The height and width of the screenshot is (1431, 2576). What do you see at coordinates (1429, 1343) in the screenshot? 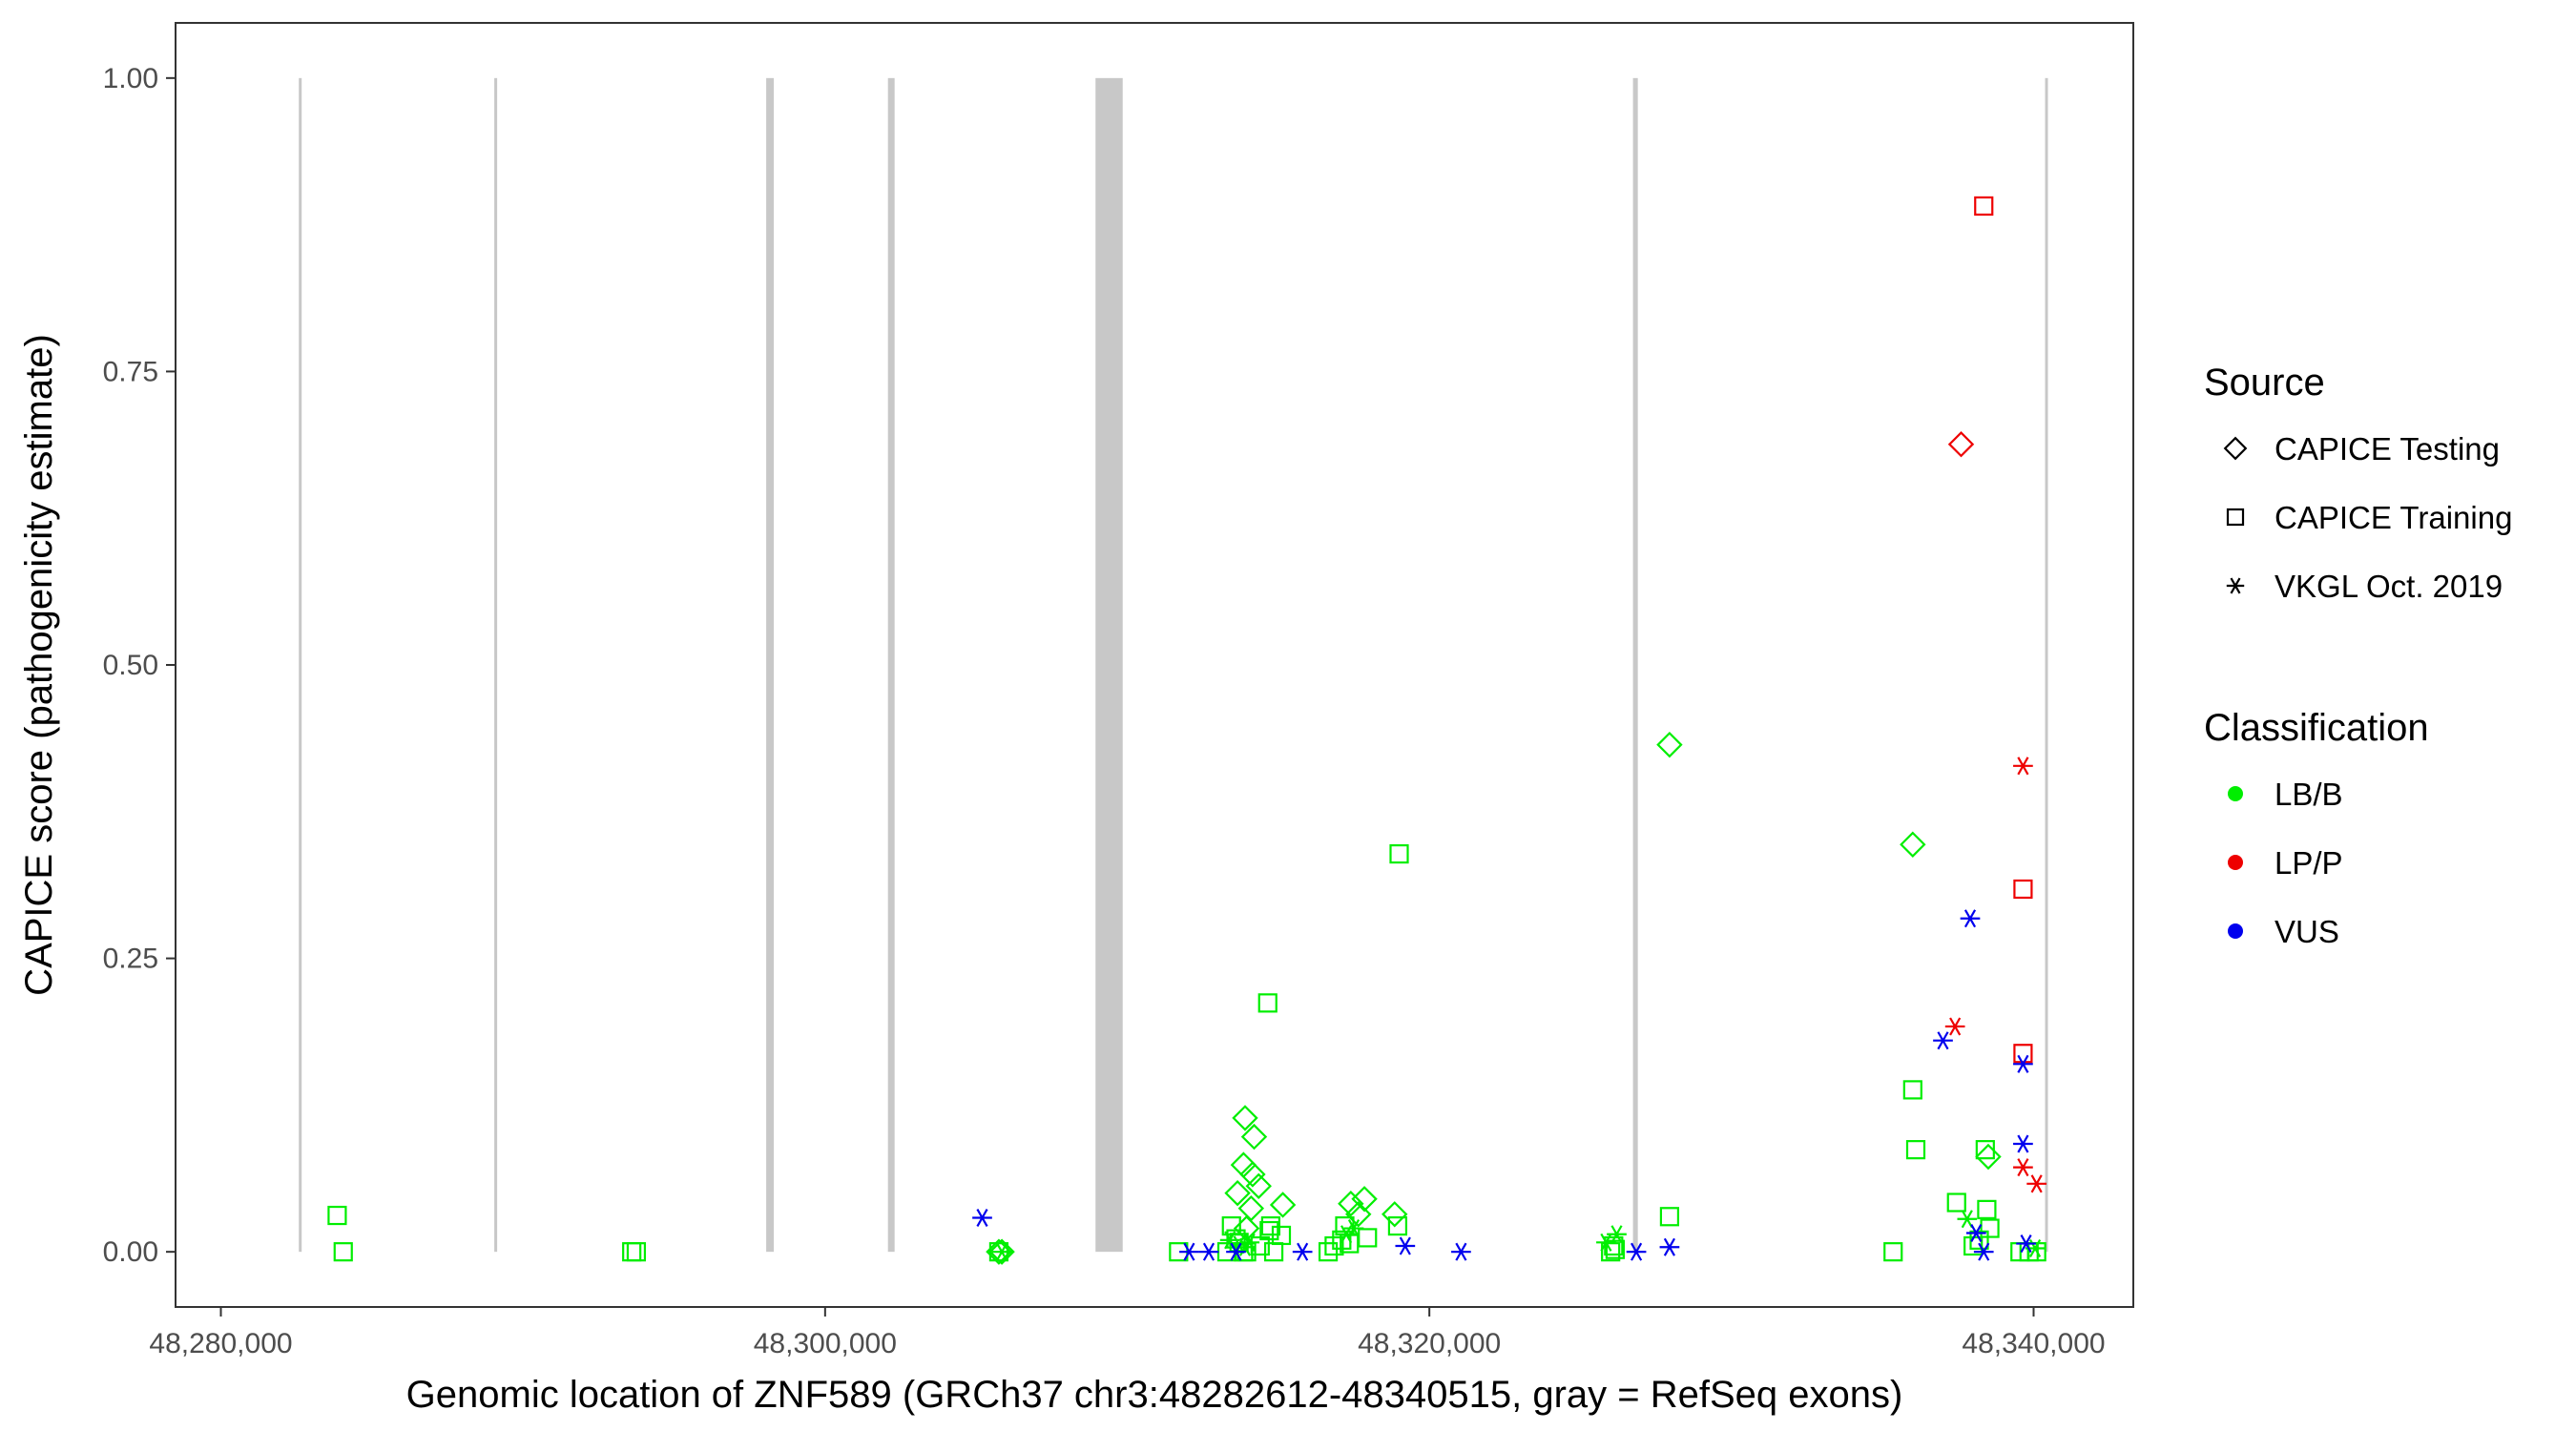
I see `x-tick-label: 48,320,000` at bounding box center [1429, 1343].